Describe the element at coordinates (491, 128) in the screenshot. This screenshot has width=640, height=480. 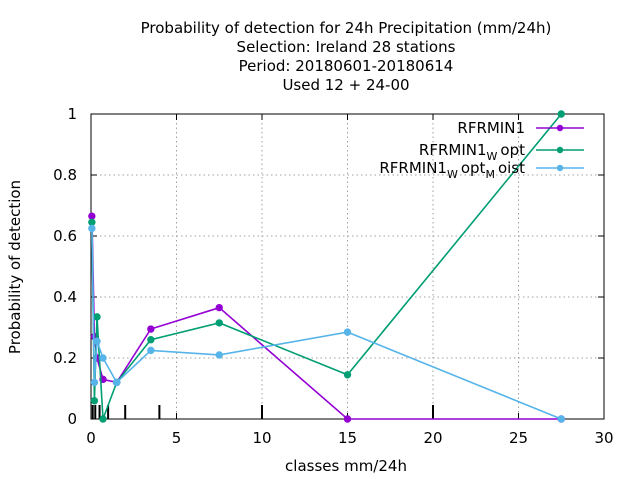
I see `legend-label: RFRMIN1` at that location.